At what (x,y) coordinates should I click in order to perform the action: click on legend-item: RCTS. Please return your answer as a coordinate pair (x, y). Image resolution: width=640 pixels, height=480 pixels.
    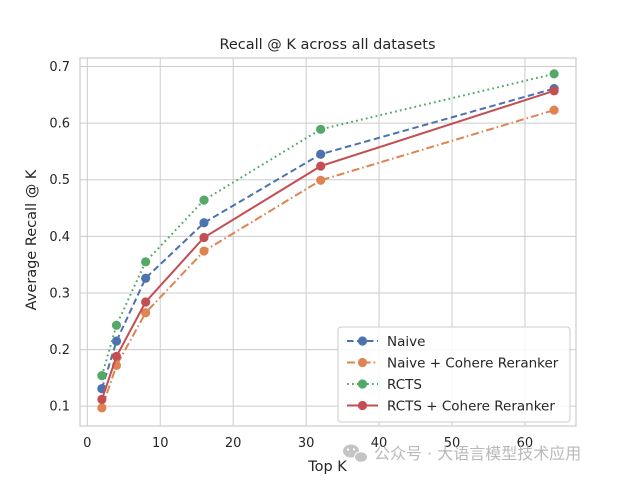
    Looking at the image, I should click on (384, 385).